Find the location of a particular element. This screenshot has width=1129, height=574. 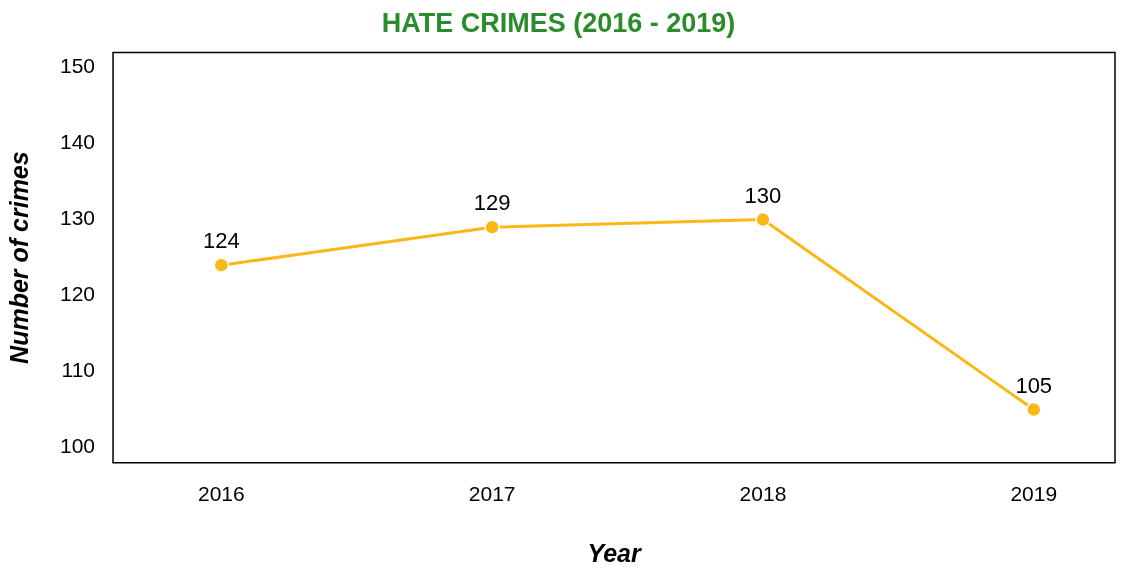

chart-title: HATE CRIMES (2016 - 2019) is located at coordinates (558, 22).